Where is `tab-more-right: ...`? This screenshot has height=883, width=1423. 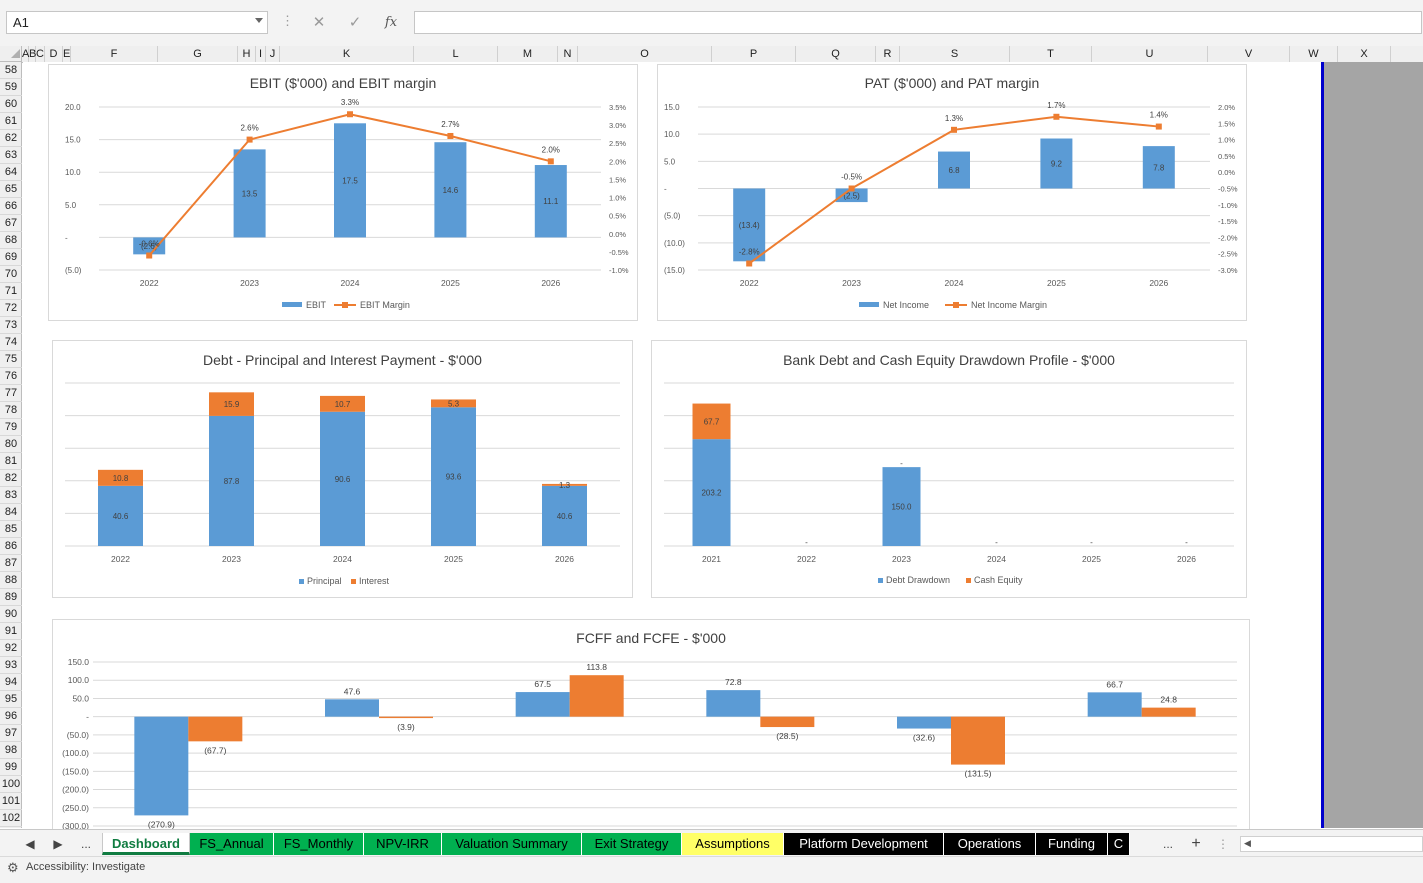
tab-more-right: ... is located at coordinates (1167, 844).